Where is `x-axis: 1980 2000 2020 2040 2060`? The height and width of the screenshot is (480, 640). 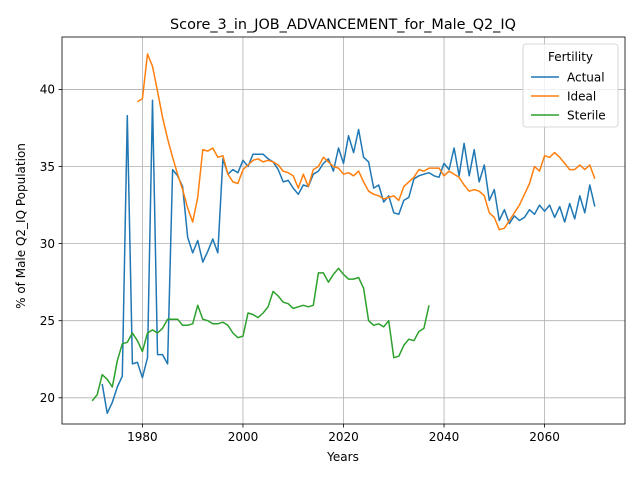
x-axis: 1980 2000 2020 2040 2060 is located at coordinates (343, 434).